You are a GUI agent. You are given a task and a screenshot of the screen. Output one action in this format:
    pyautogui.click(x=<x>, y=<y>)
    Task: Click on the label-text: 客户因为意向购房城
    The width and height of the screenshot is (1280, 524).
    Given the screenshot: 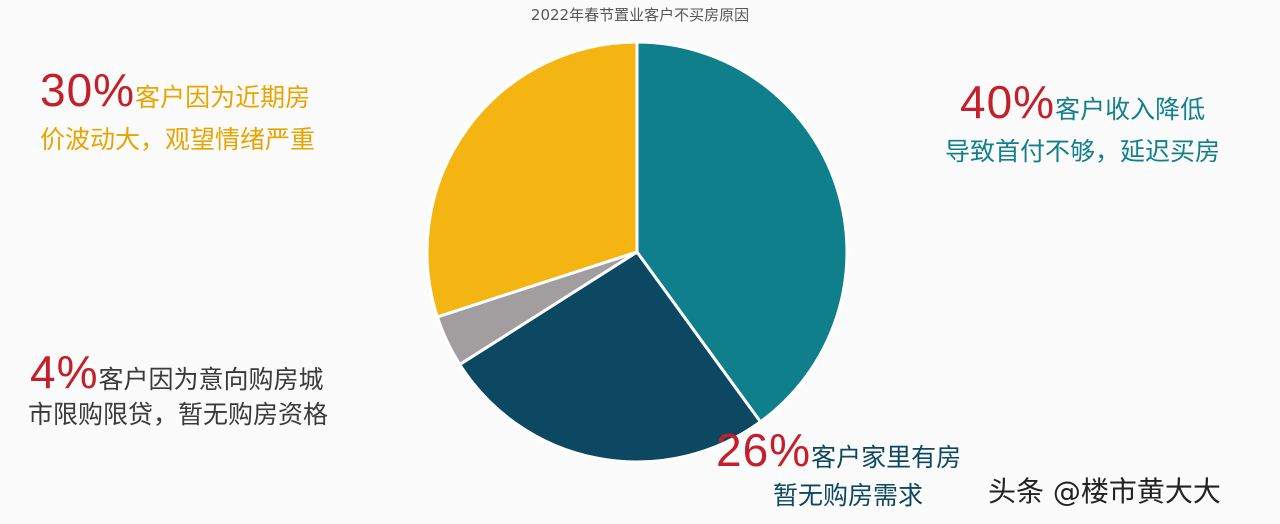 What is the action you would take?
    pyautogui.click(x=211, y=379)
    